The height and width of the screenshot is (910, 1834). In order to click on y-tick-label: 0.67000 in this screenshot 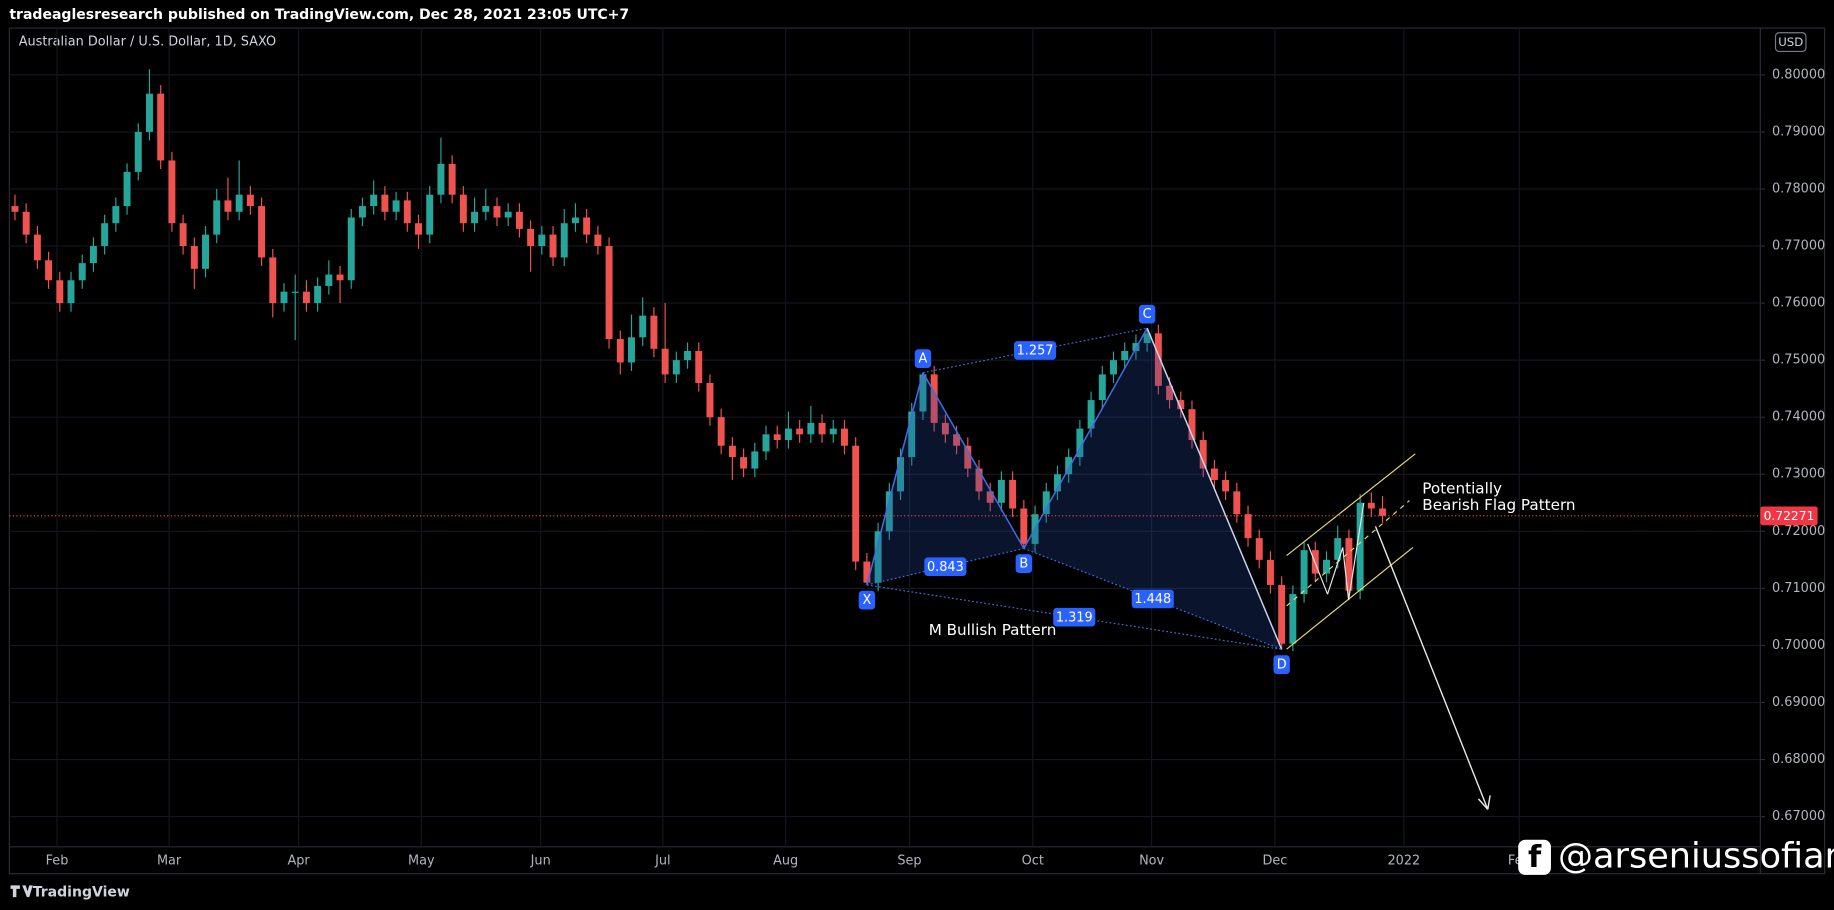, I will do `click(1798, 816)`.